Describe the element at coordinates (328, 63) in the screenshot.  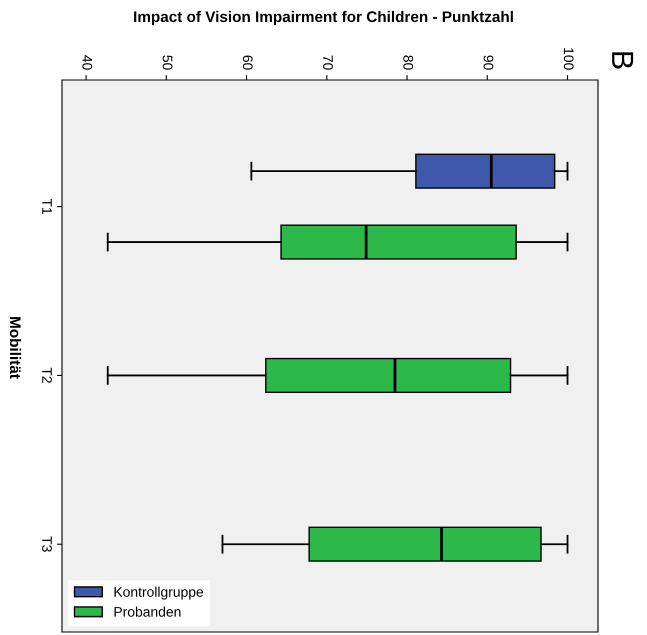
I see `x-tick-label: 70` at that location.